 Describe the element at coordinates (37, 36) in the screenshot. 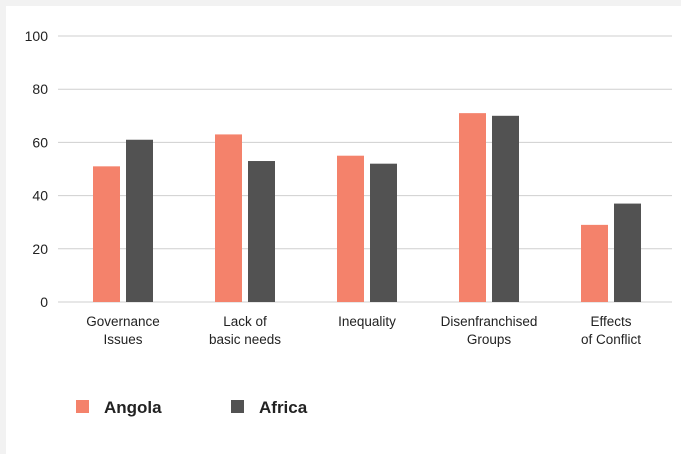

I see `y-tick-label: 100` at that location.